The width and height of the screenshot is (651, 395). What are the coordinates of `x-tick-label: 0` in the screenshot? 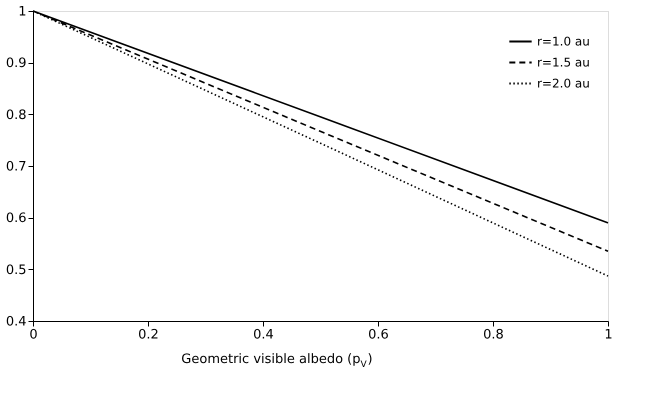 It's located at (33, 335).